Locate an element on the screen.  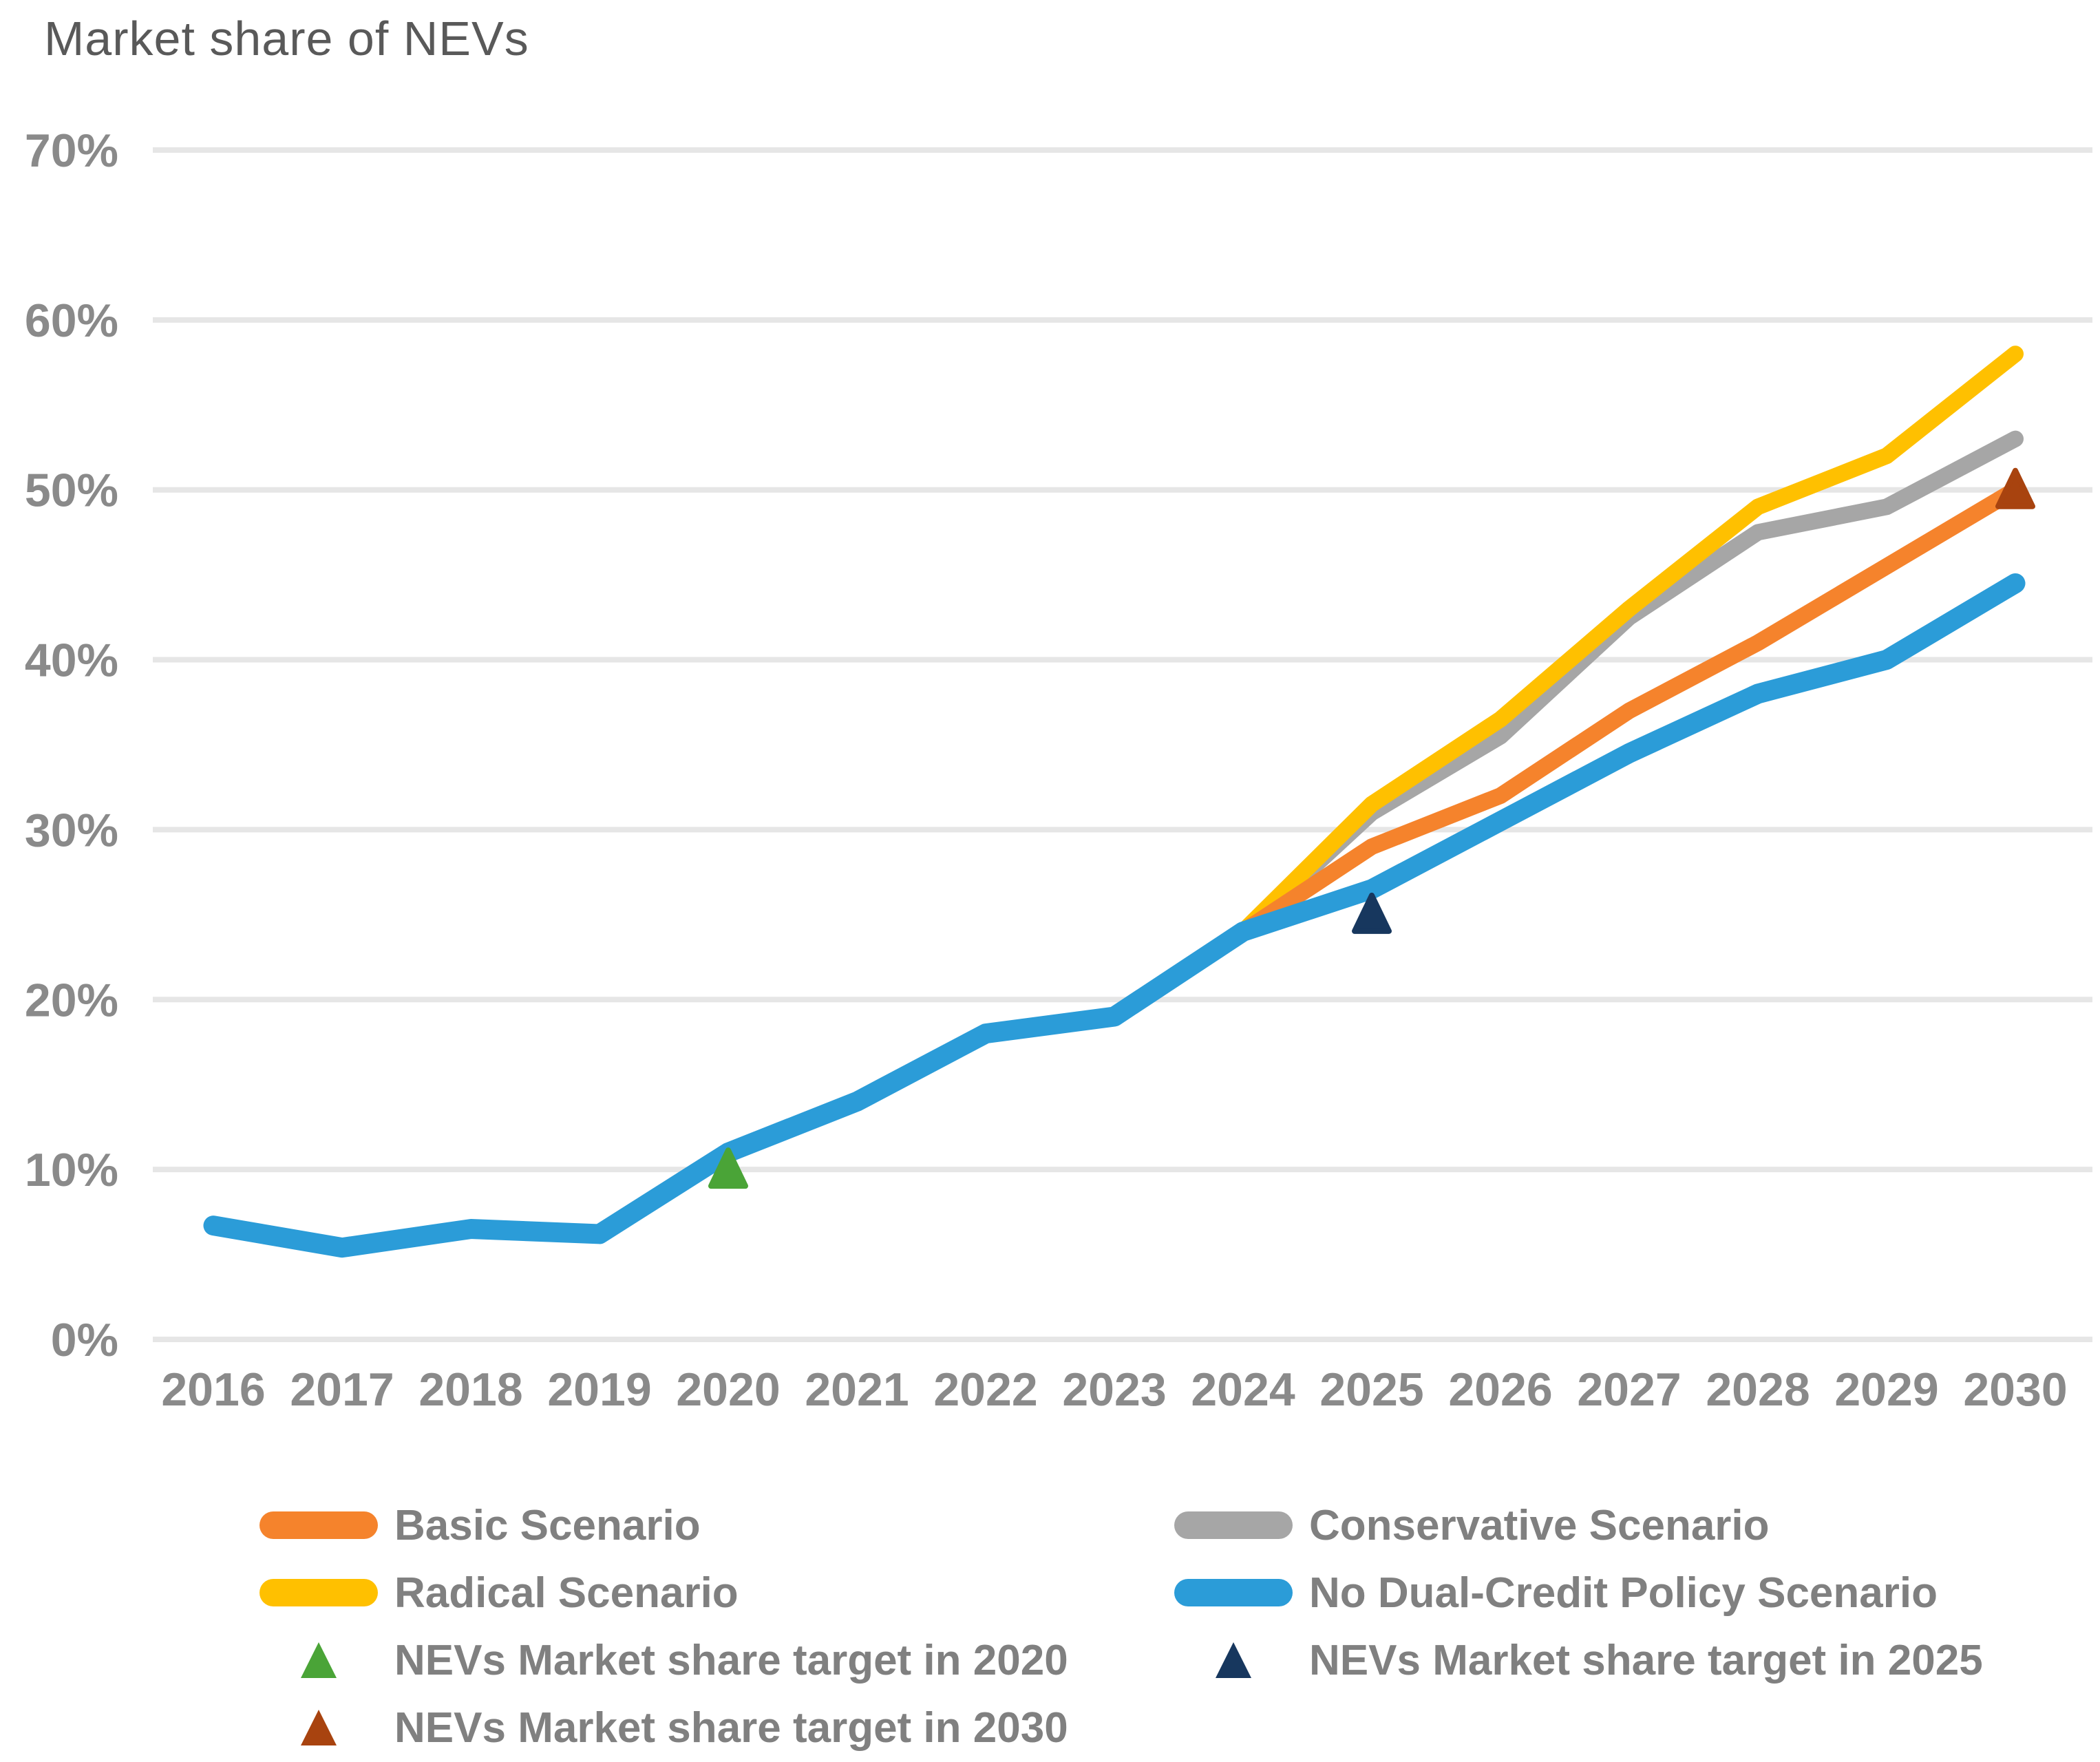
x-axis-tick-label: 2025 is located at coordinates (1371, 1389).